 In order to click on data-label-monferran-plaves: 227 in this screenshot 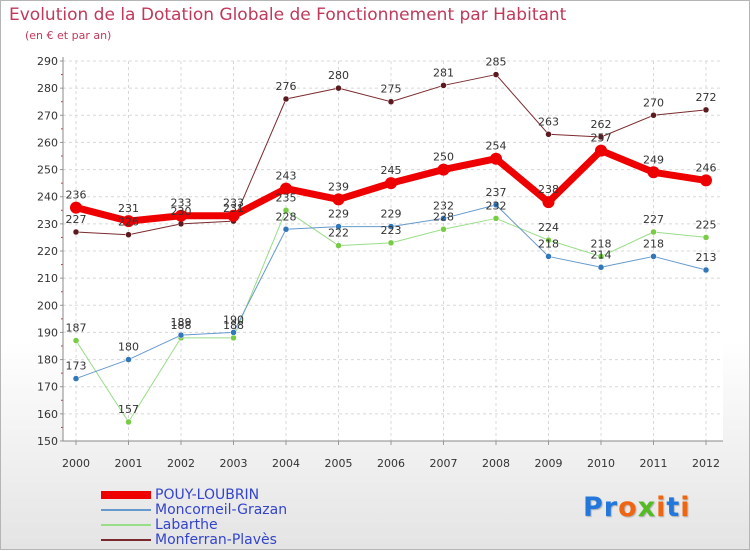, I will do `click(76, 219)`.